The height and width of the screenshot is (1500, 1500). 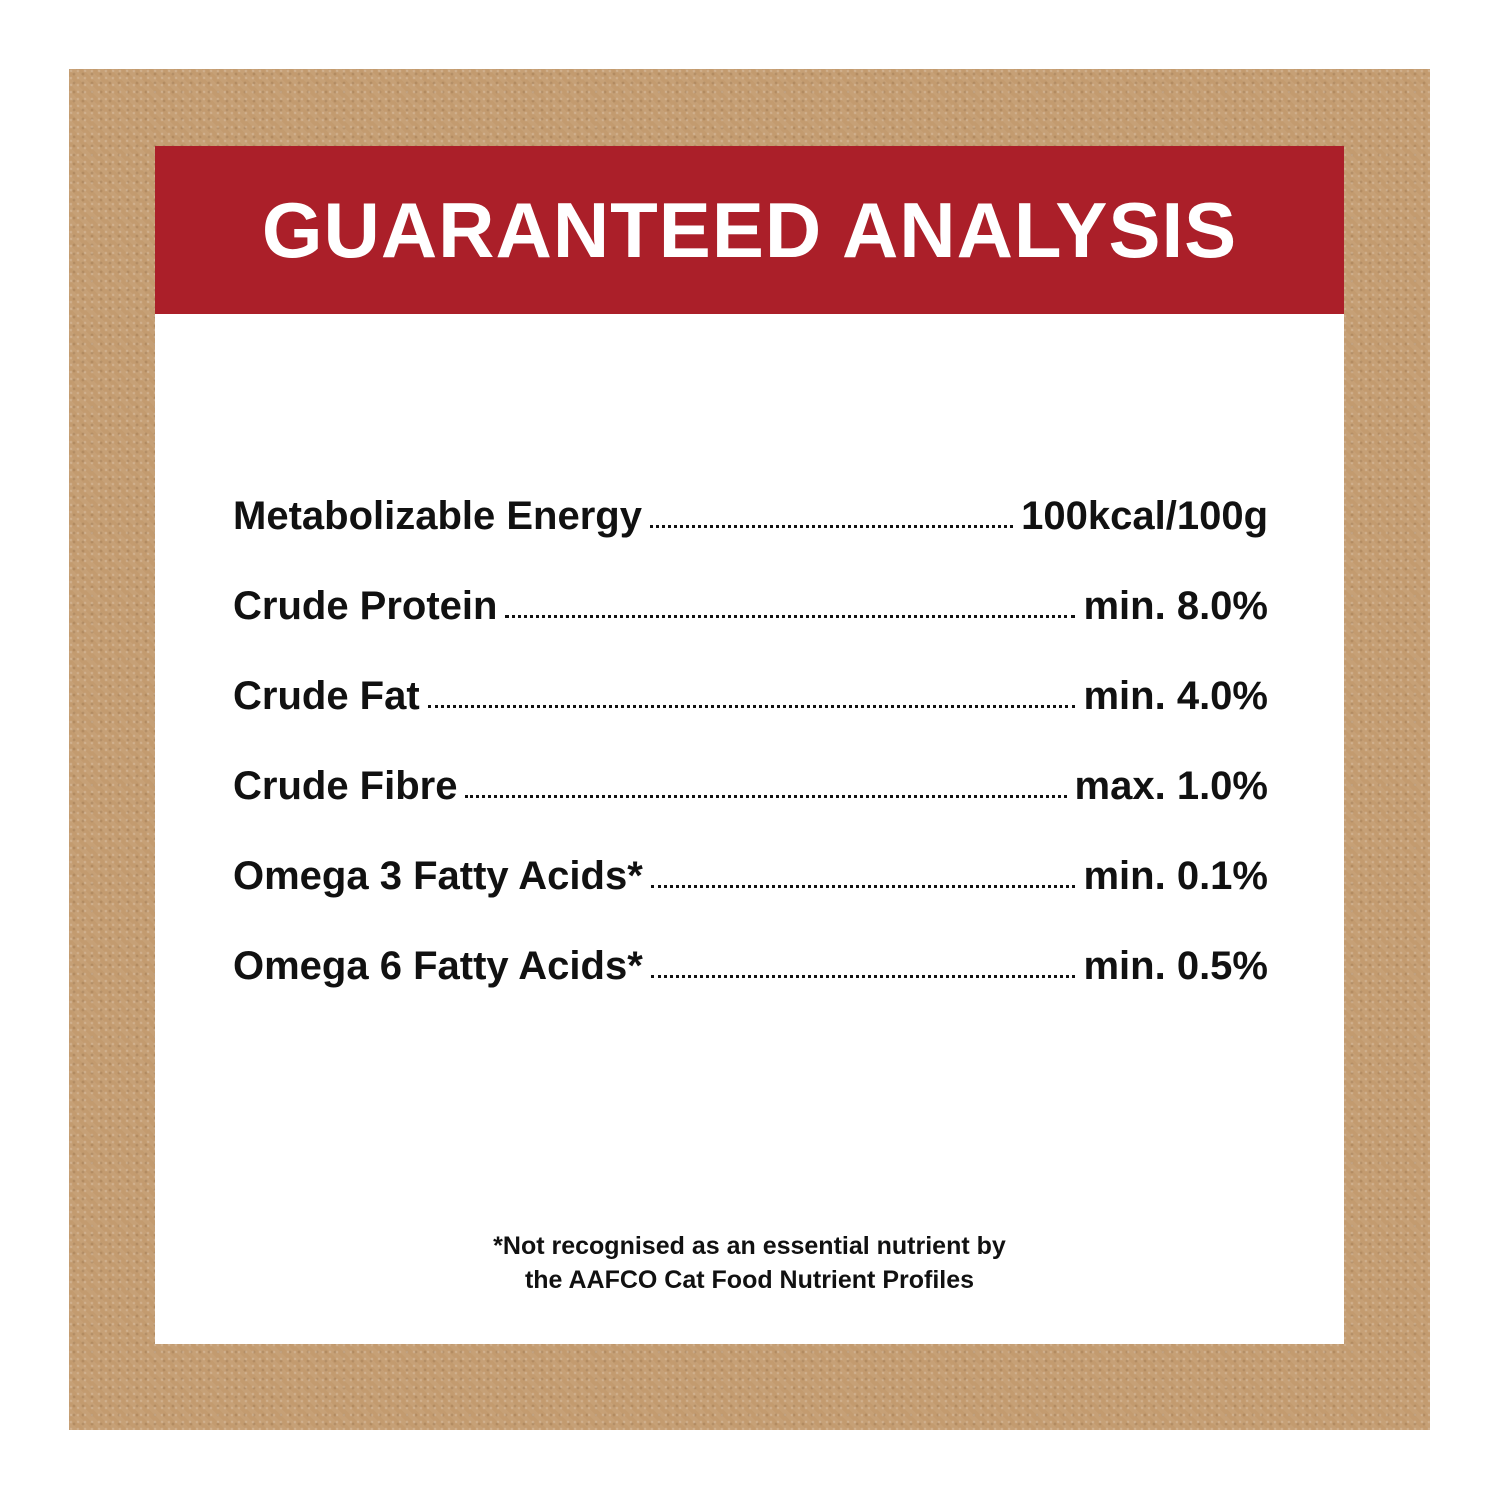 What do you see at coordinates (365, 606) in the screenshot?
I see `nutrient-label: Crude Protein` at bounding box center [365, 606].